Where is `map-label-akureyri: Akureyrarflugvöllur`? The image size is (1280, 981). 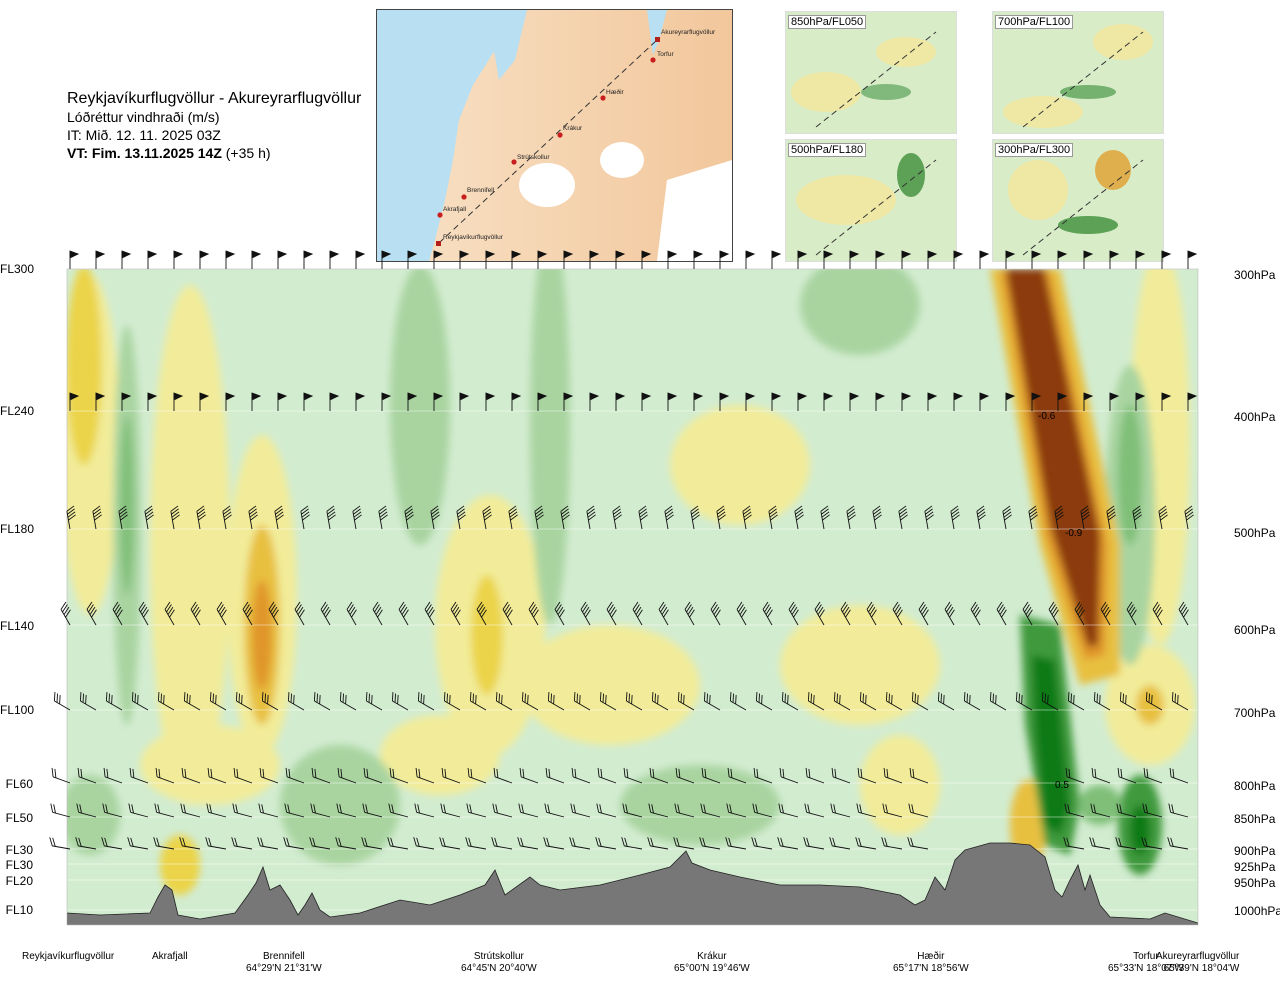
map-label-akureyri: Akureyrarflugvöllur is located at coordinates (688, 32).